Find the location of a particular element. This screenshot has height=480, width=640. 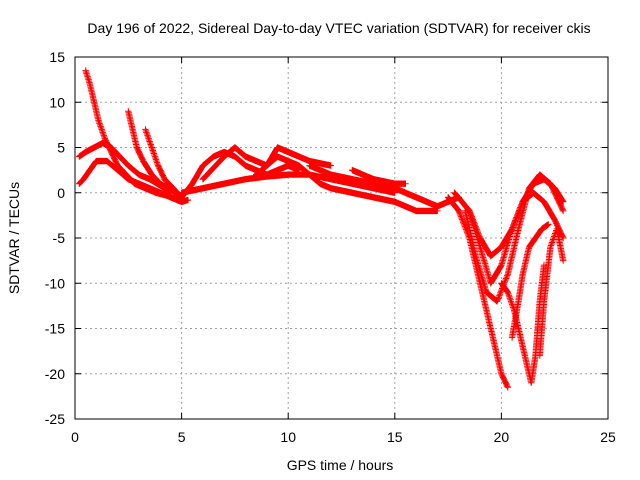

y-tick-label: 10 is located at coordinates (57, 102).